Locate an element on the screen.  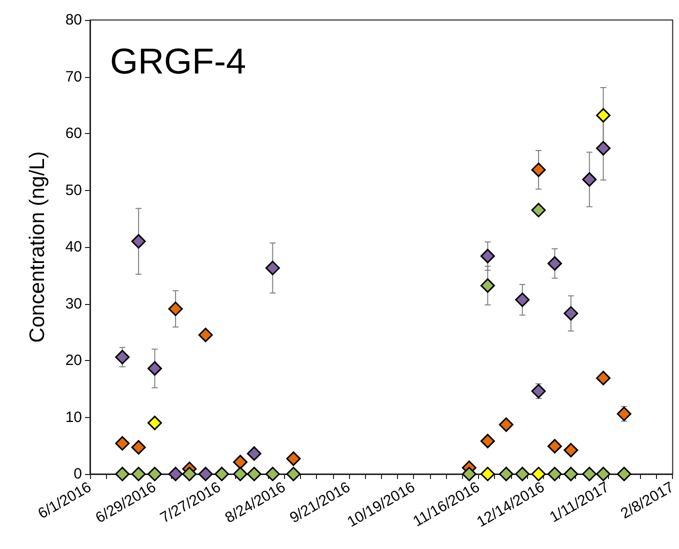
y-axis-title: Concentration (ng/L) is located at coordinates (37, 247).